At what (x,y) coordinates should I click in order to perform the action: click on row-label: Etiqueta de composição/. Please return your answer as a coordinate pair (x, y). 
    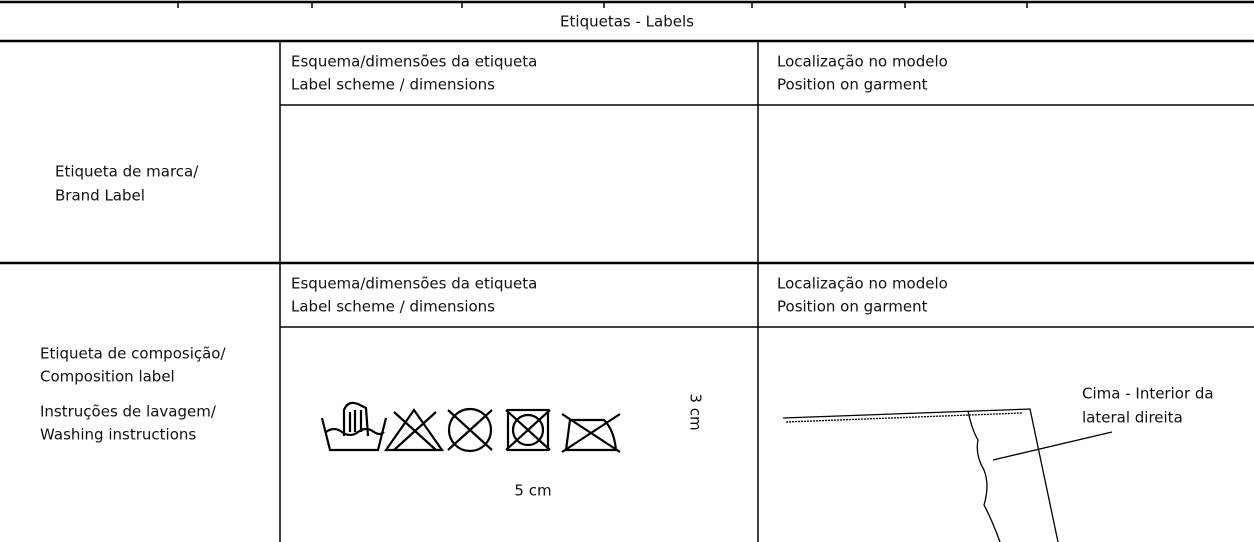
    Looking at the image, I should click on (133, 354).